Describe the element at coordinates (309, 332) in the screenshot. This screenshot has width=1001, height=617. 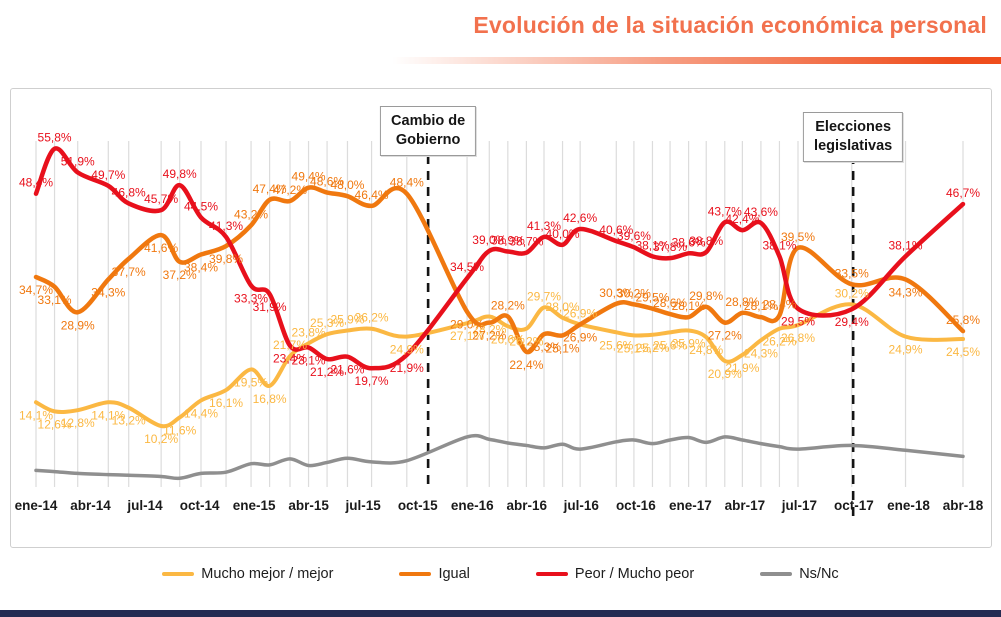
I see `data-label: 23,8%` at that location.